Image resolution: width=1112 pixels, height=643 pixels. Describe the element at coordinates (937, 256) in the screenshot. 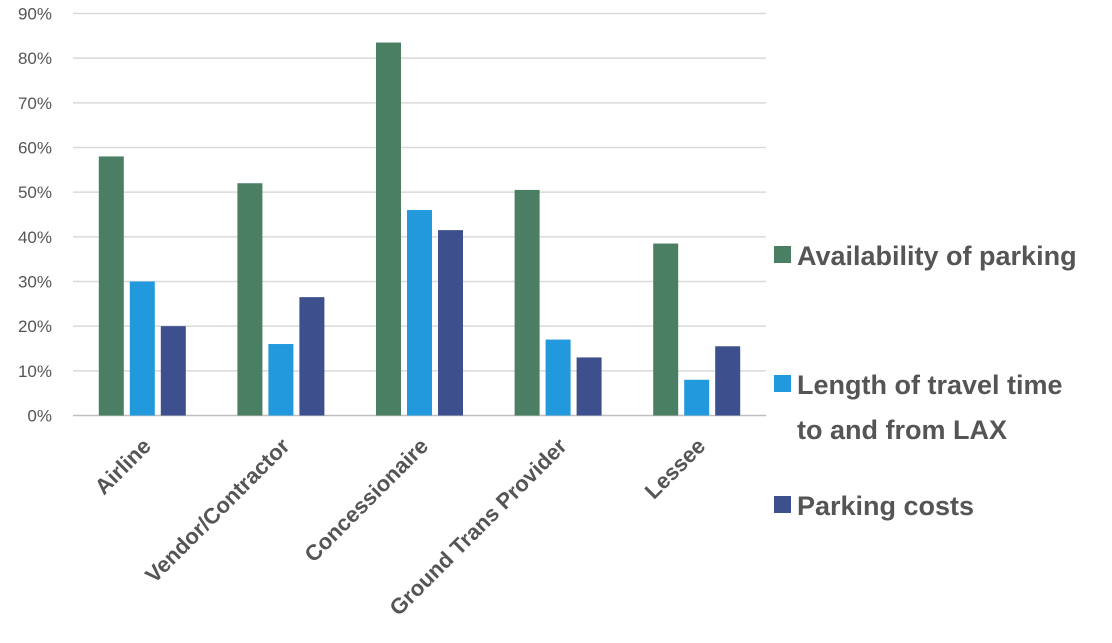

I see `legend-label: Availability of parking` at that location.